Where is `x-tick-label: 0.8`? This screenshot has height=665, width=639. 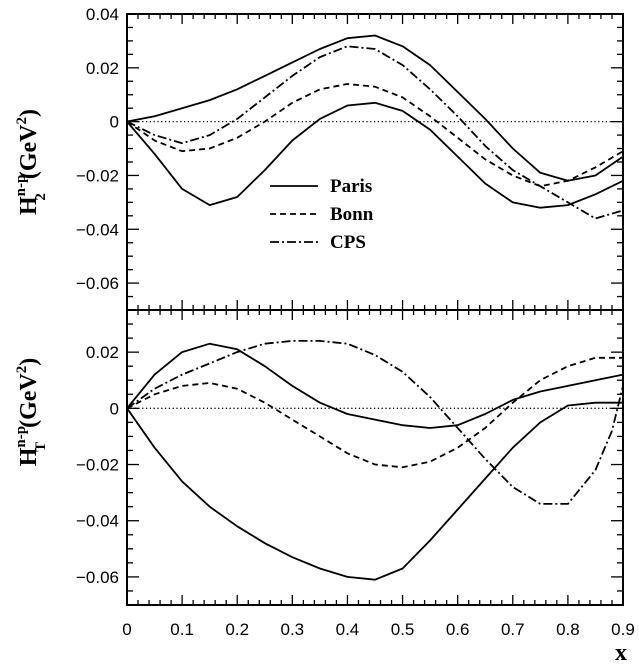
x-tick-label: 0.8 is located at coordinates (568, 629).